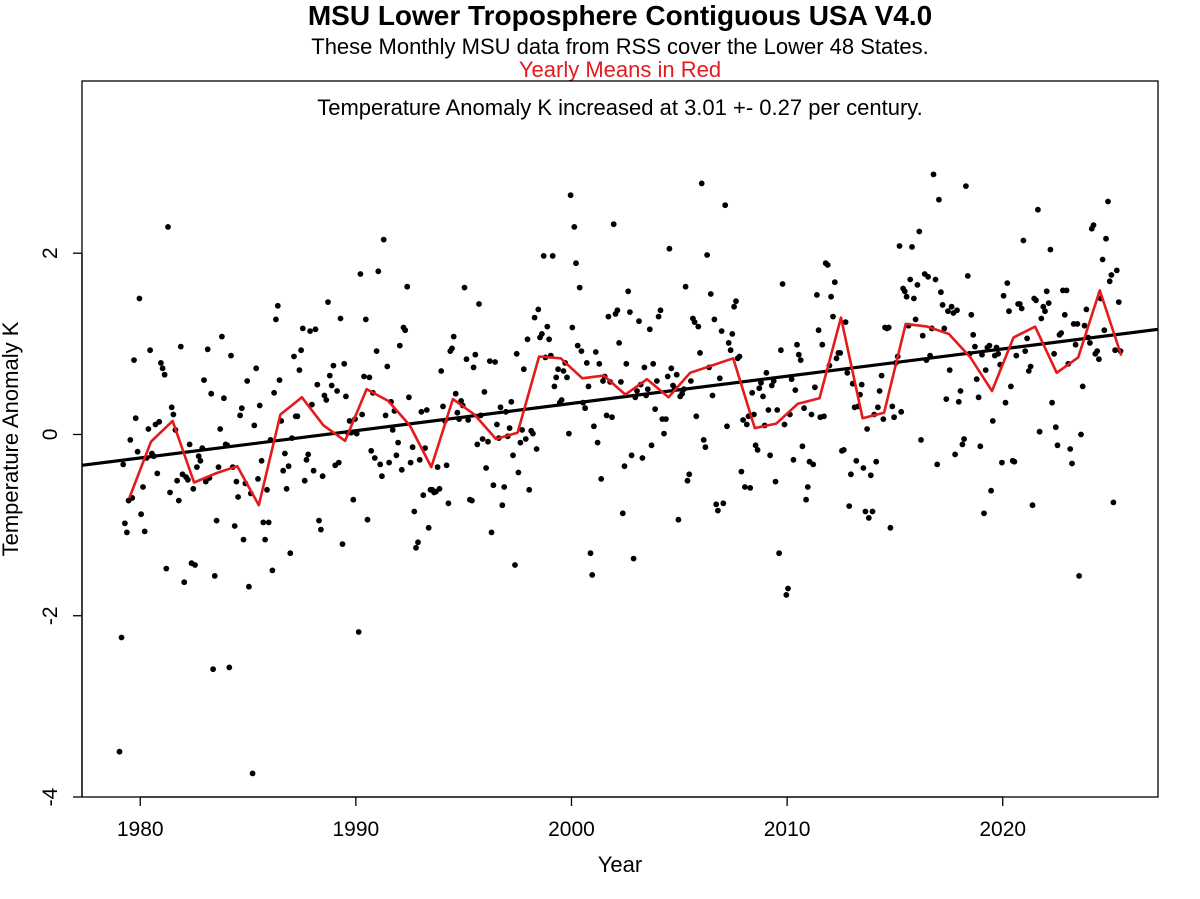  Describe the element at coordinates (620, 69) in the screenshot. I see `chart-subtitle-yearly-means: Yearly Means in Red` at that location.